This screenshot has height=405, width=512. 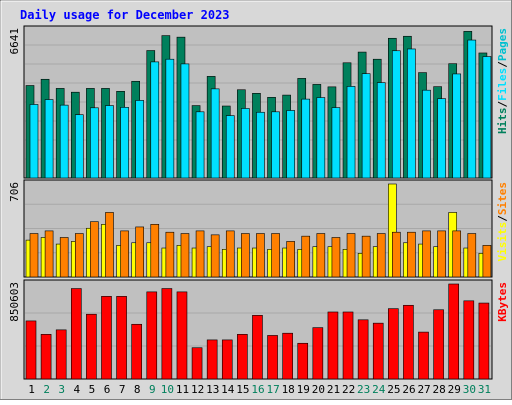 I want to click on x-tick-label: 30, so click(x=469, y=389).